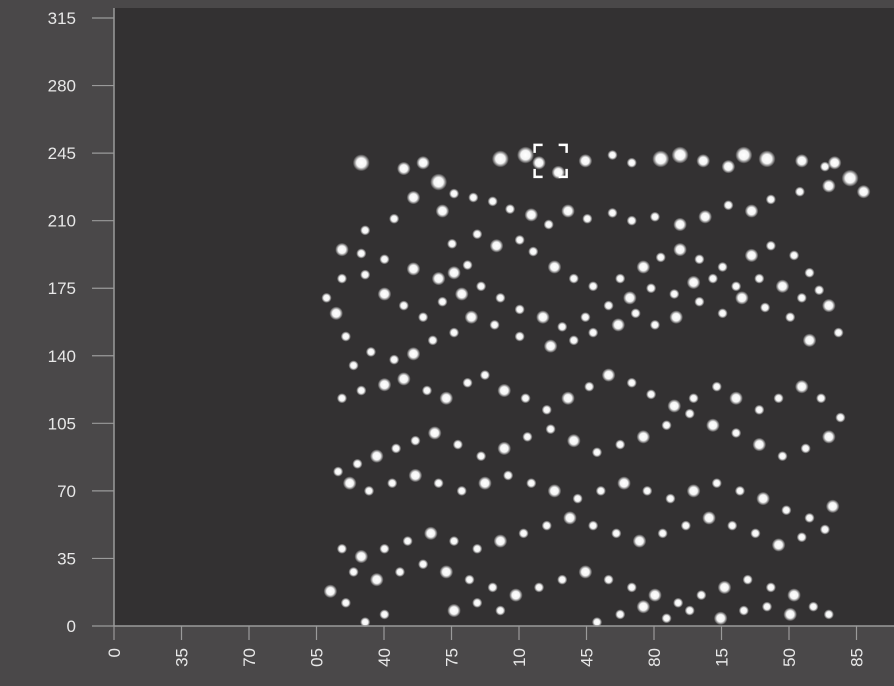  Describe the element at coordinates (789, 657) in the screenshot. I see `x-tick-label: 50` at that location.